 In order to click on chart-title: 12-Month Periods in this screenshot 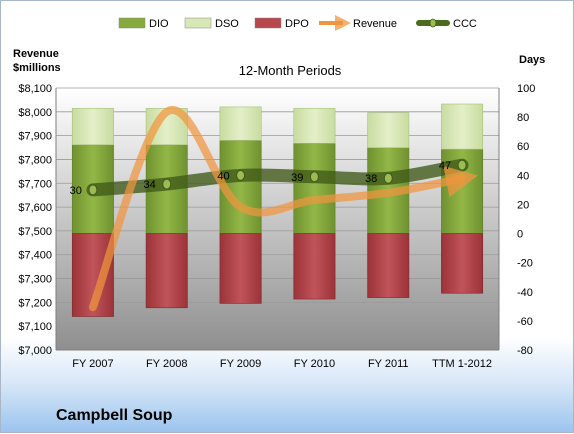, I will do `click(290, 70)`.